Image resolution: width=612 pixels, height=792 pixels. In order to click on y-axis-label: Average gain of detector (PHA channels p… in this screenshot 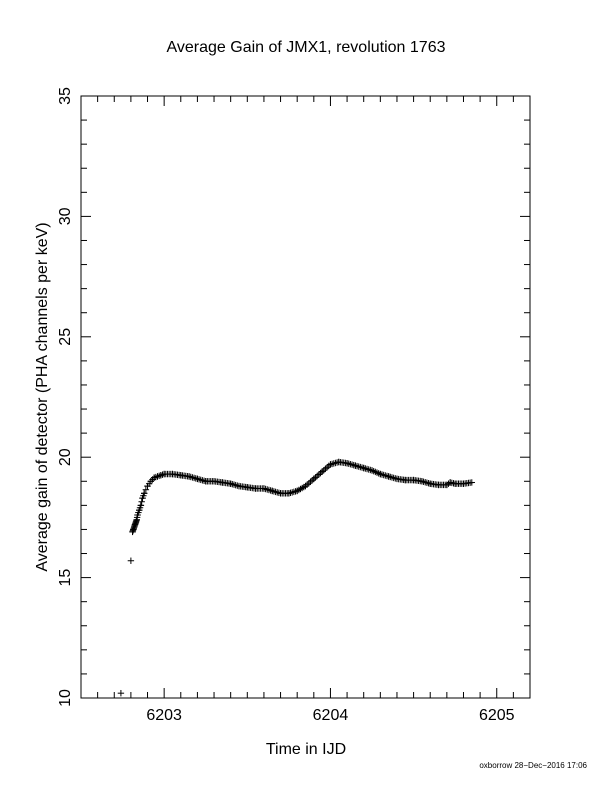, I will do `click(42, 396)`.